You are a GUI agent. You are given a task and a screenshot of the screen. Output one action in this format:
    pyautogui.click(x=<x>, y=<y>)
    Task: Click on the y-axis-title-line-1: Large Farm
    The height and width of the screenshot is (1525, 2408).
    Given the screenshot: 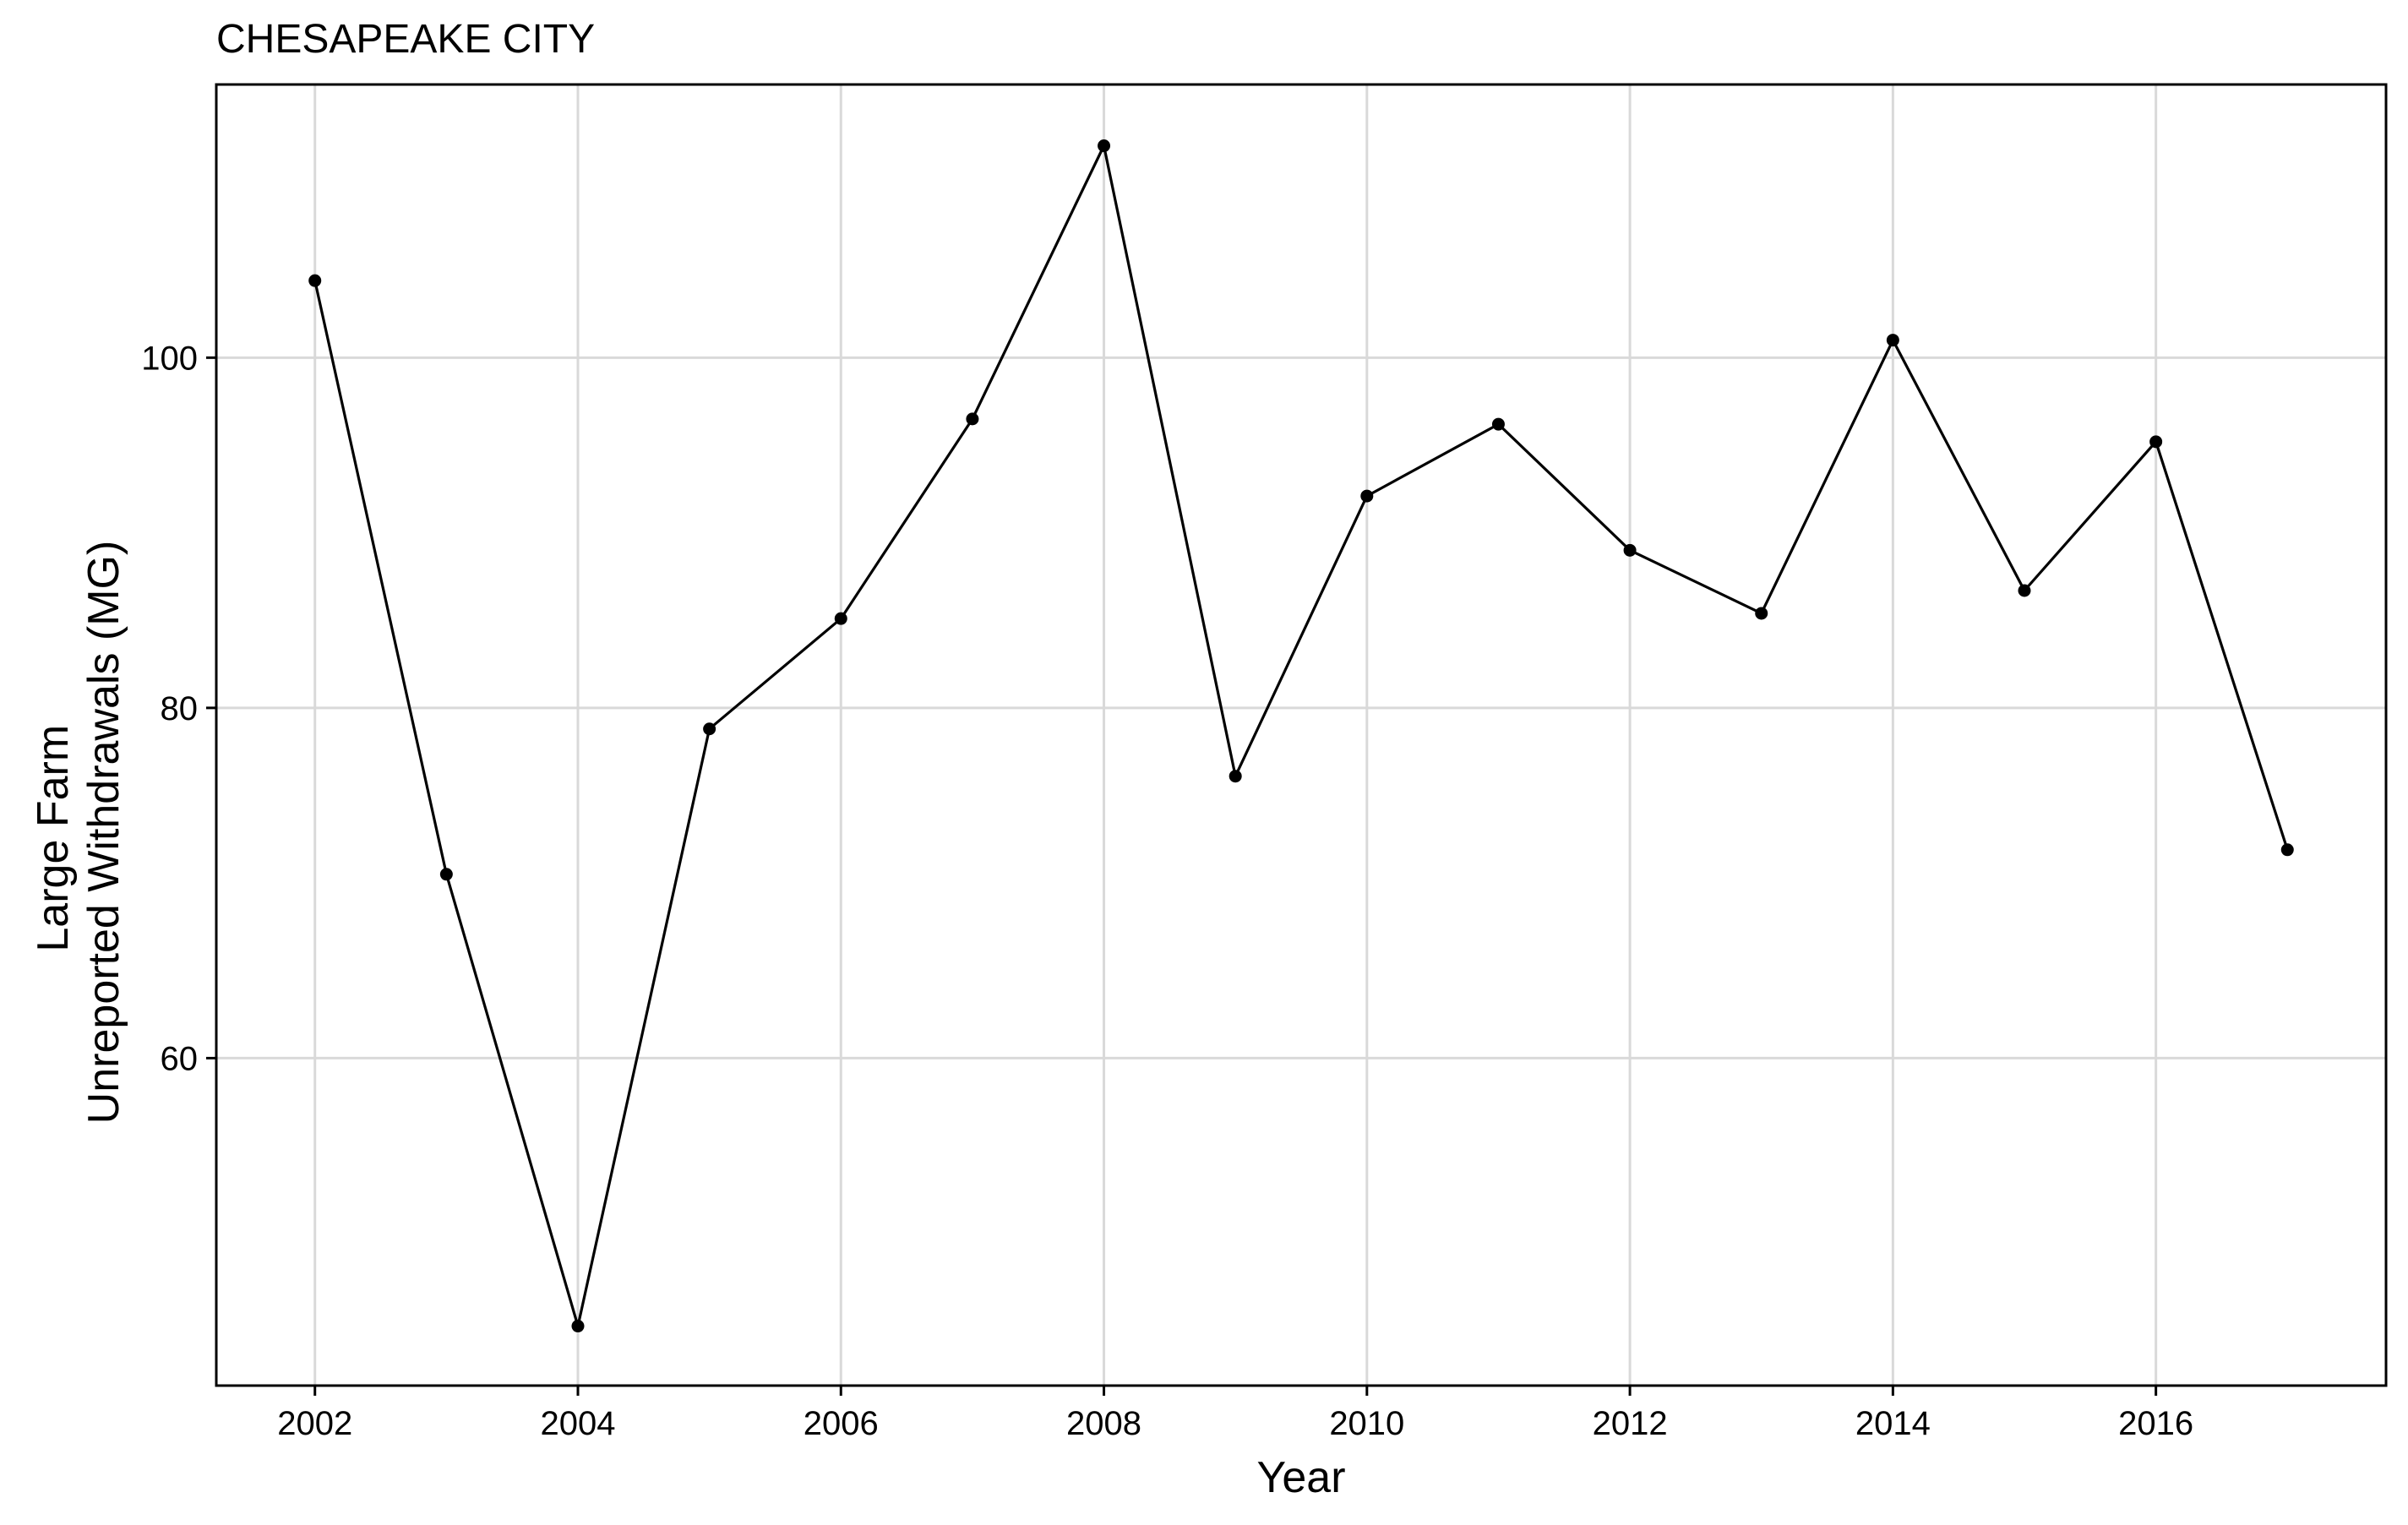 What is the action you would take?
    pyautogui.click(x=53, y=838)
    